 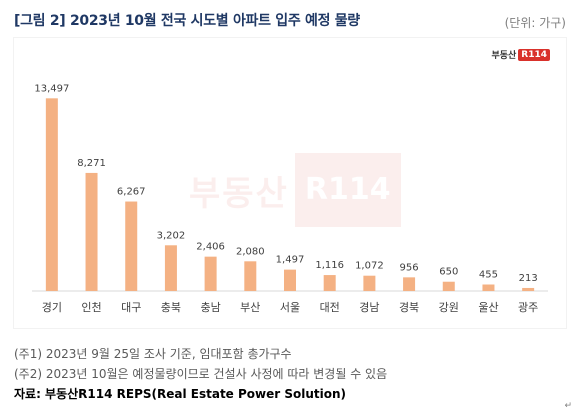 I want to click on category-label-2: 대구, so click(x=131, y=307).